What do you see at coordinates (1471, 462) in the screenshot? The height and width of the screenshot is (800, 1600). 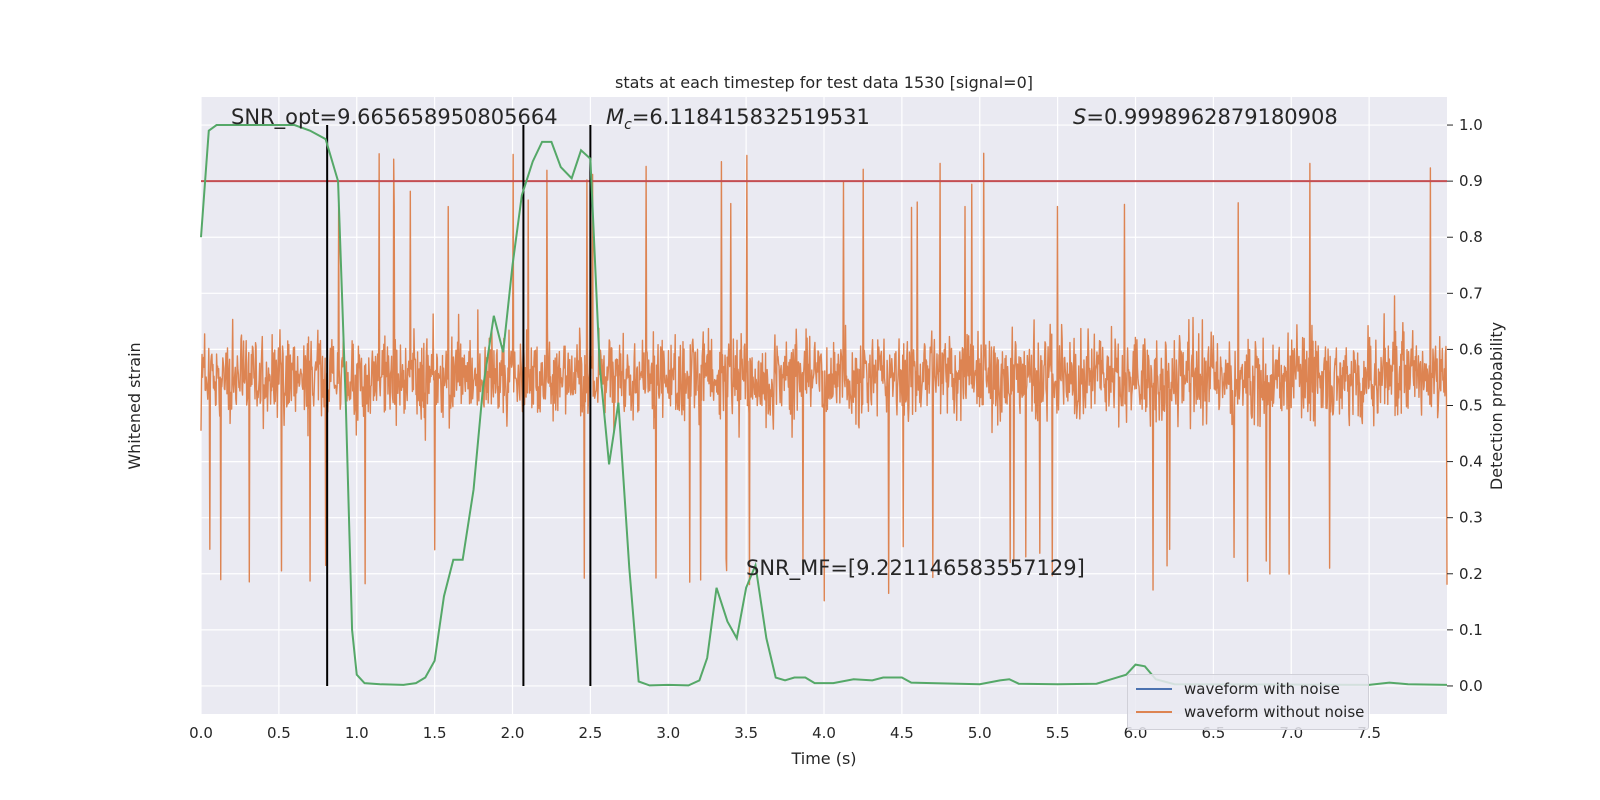 I see `y-tick-label: 0.4` at bounding box center [1471, 462].